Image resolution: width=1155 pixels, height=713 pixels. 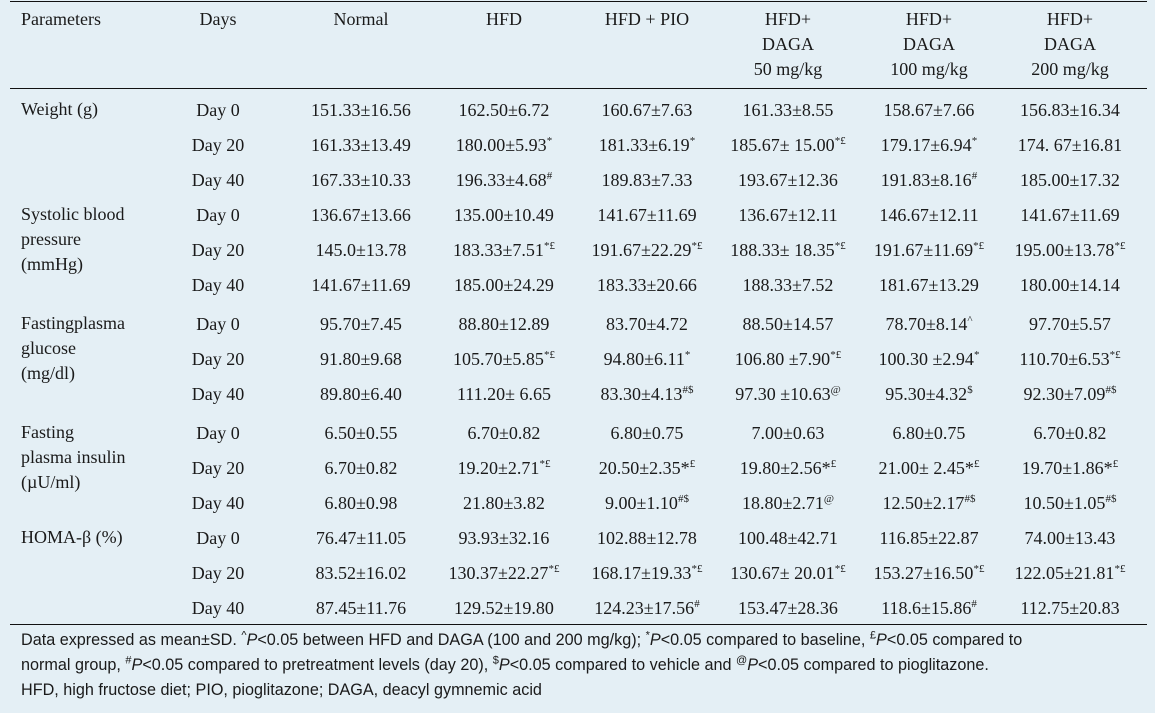 What do you see at coordinates (929, 110) in the screenshot?
I see `value-cell: 158.67±7.66` at bounding box center [929, 110].